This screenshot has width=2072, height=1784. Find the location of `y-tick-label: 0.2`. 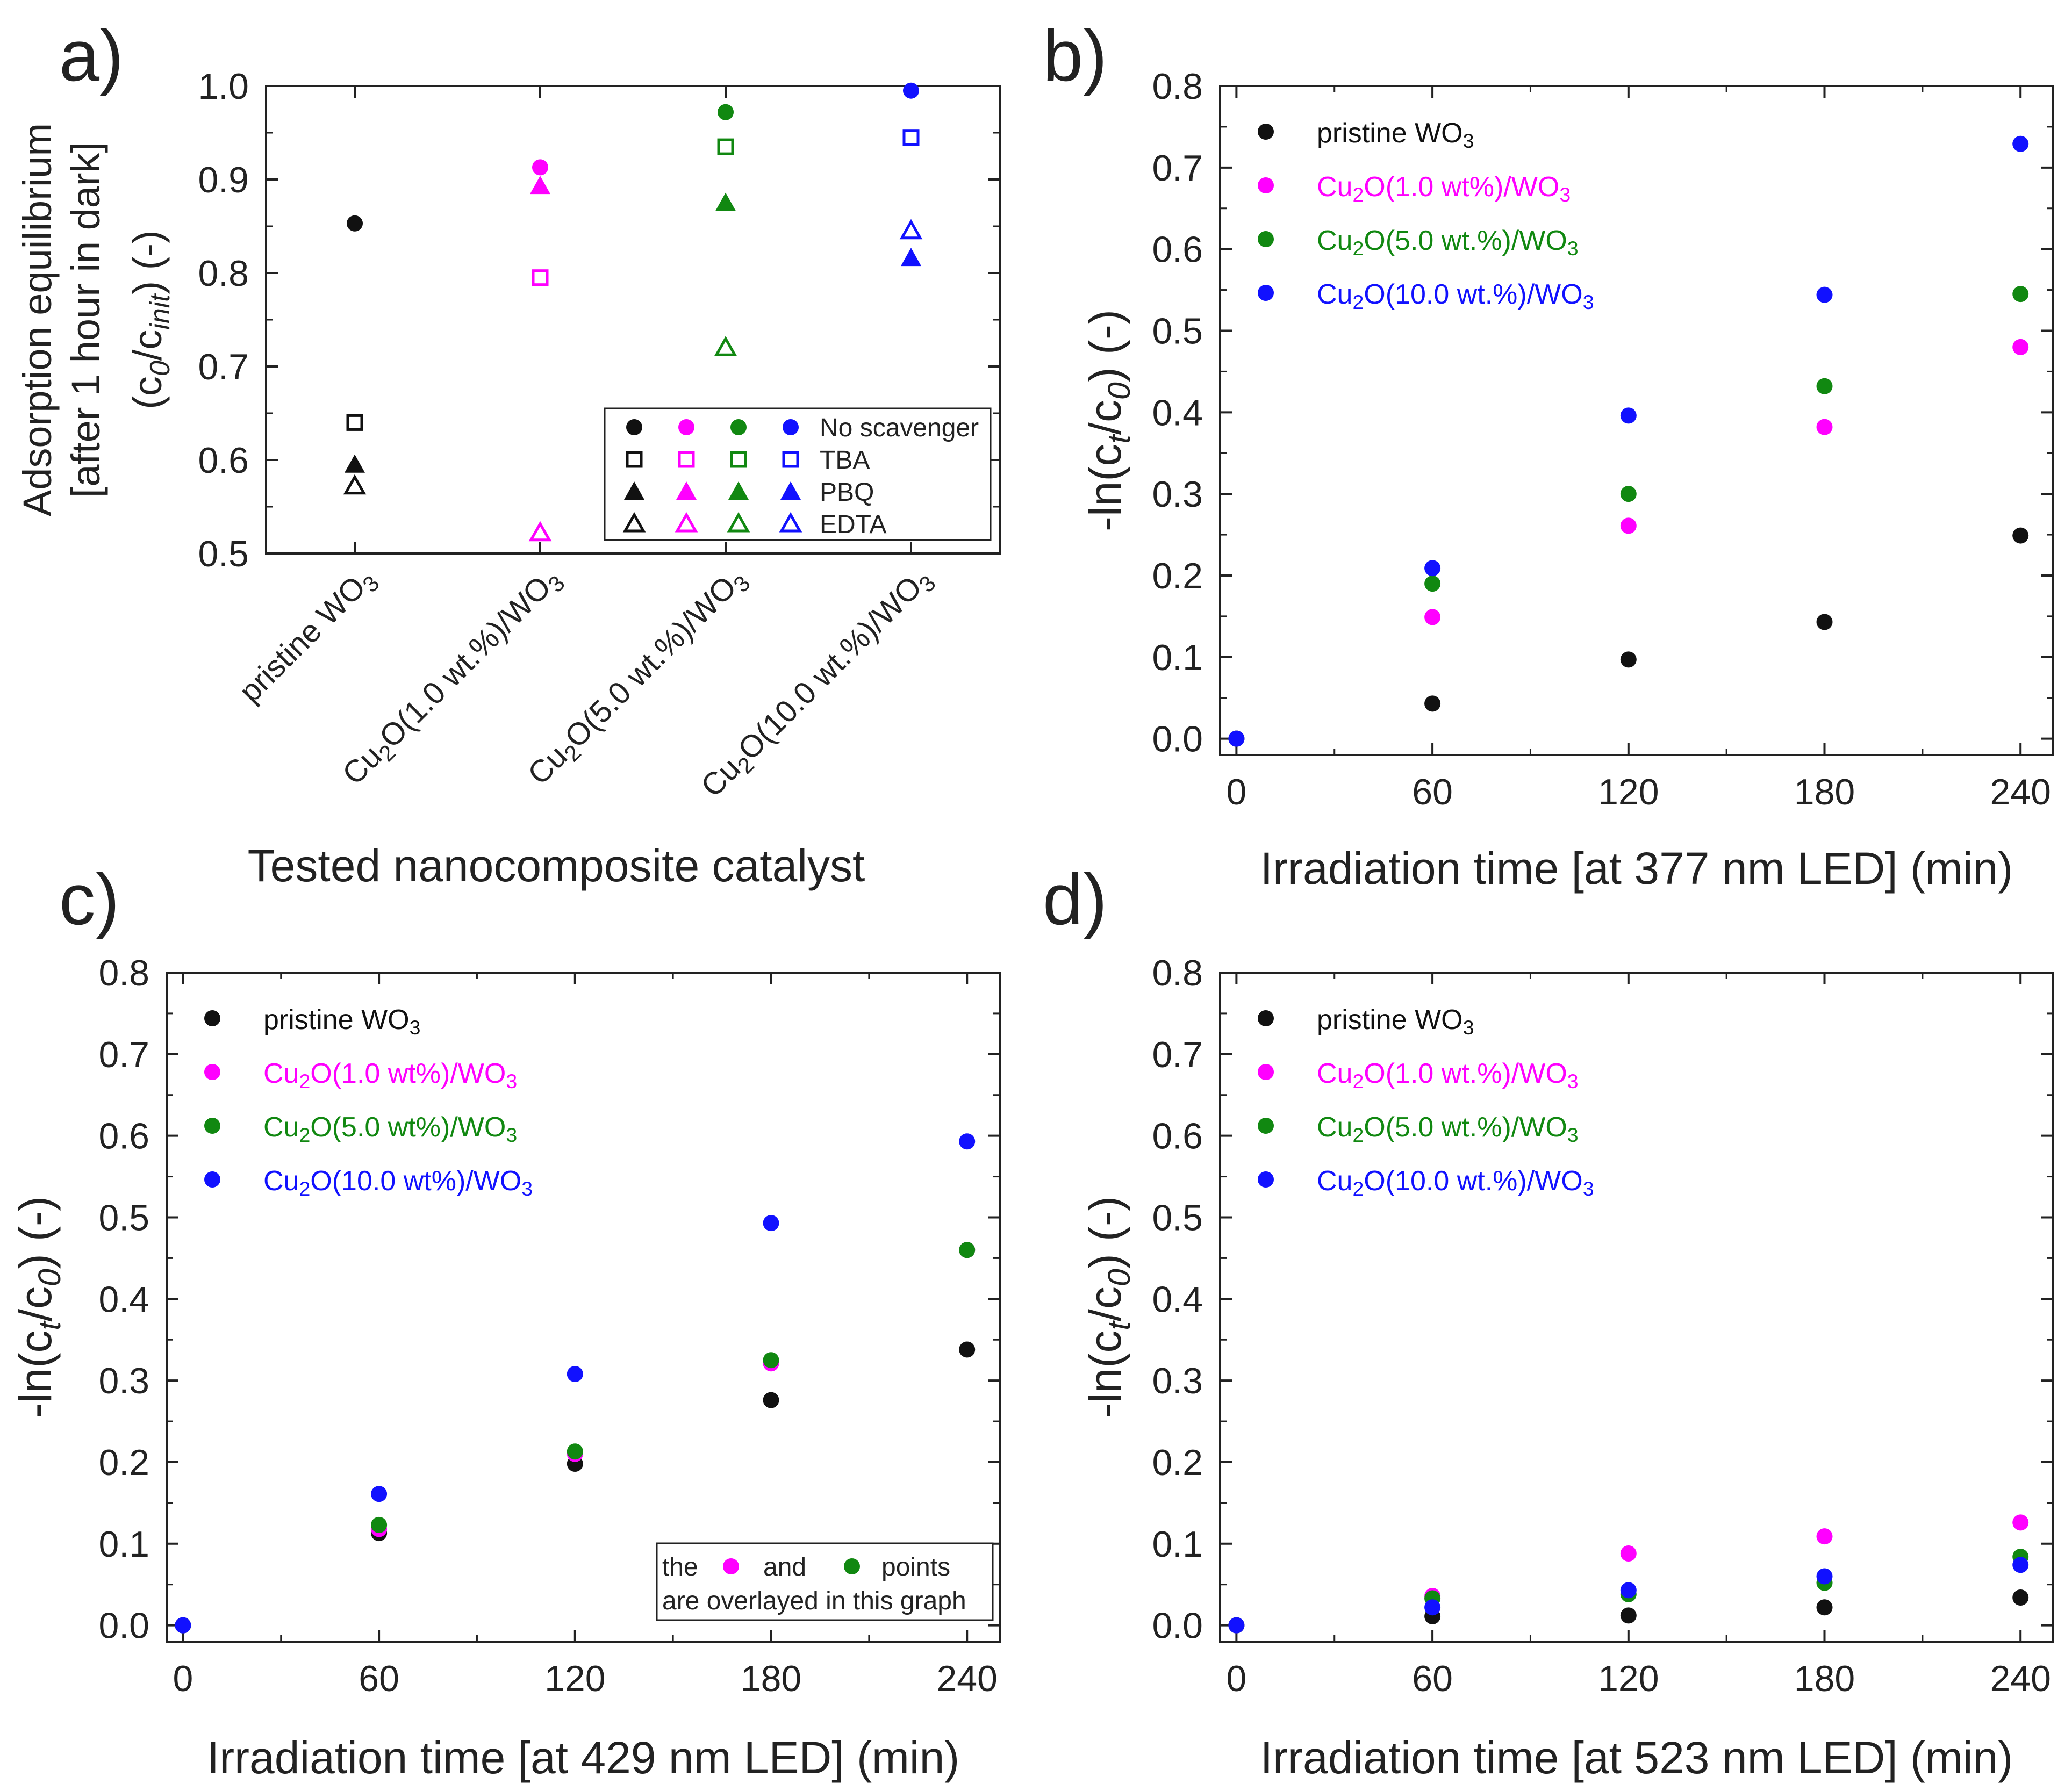

y-tick-label: 0.2 is located at coordinates (123, 1462).